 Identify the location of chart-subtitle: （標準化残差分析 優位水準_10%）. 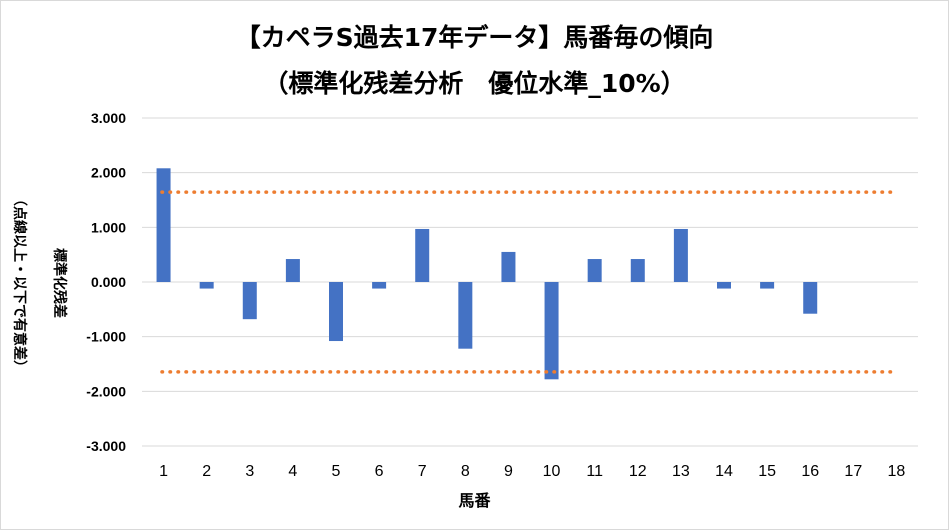
(474, 83).